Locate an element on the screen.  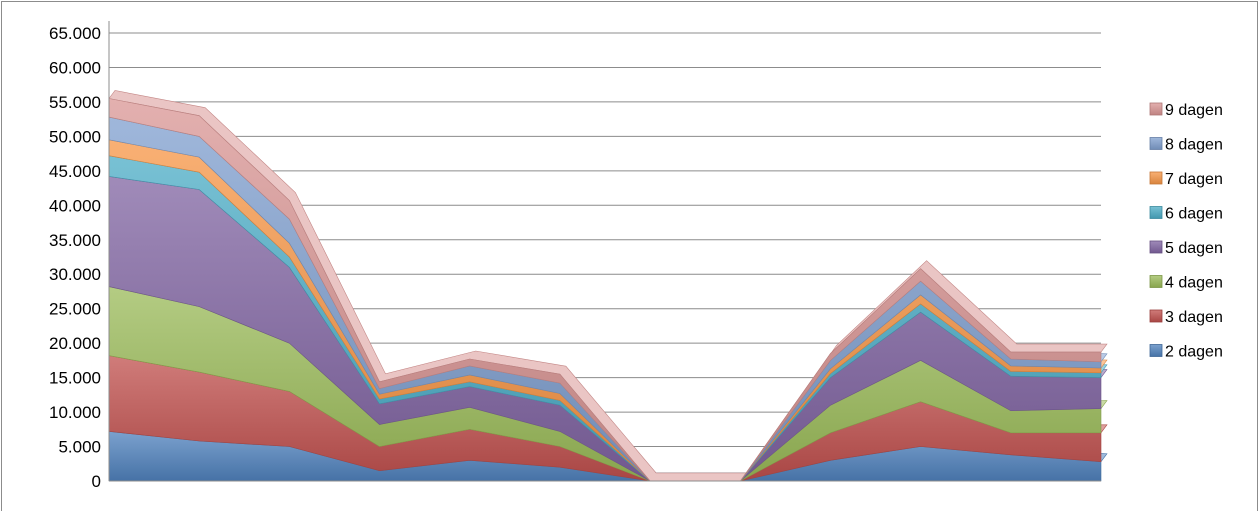
y-tick-label: 5.000 is located at coordinates (79, 447).